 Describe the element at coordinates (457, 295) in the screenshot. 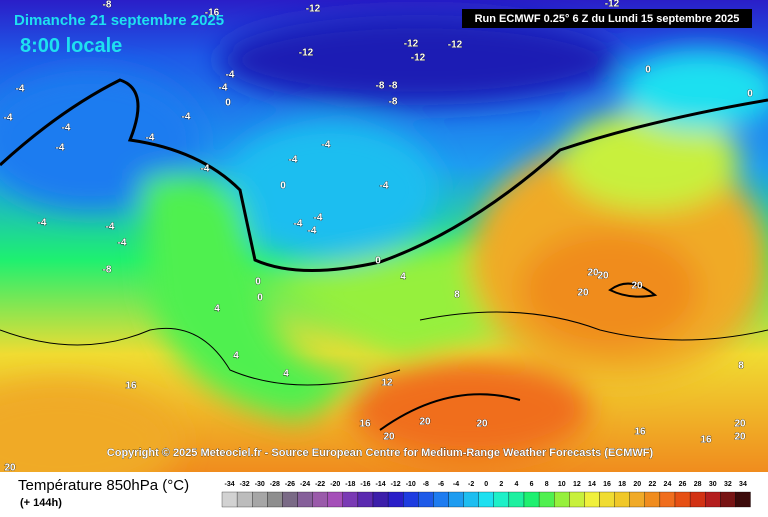

I see `contour-label: 8` at that location.